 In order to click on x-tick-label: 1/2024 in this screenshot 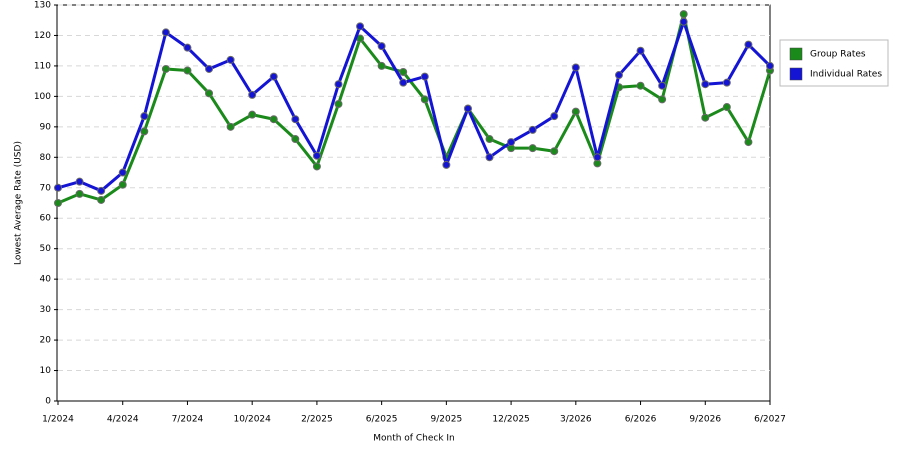, I will do `click(58, 420)`.